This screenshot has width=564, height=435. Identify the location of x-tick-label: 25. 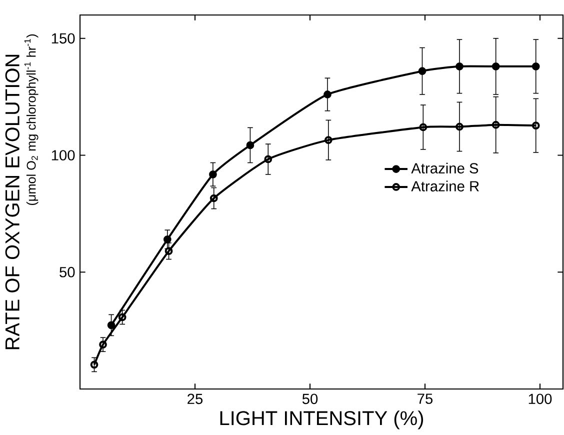
(195, 399).